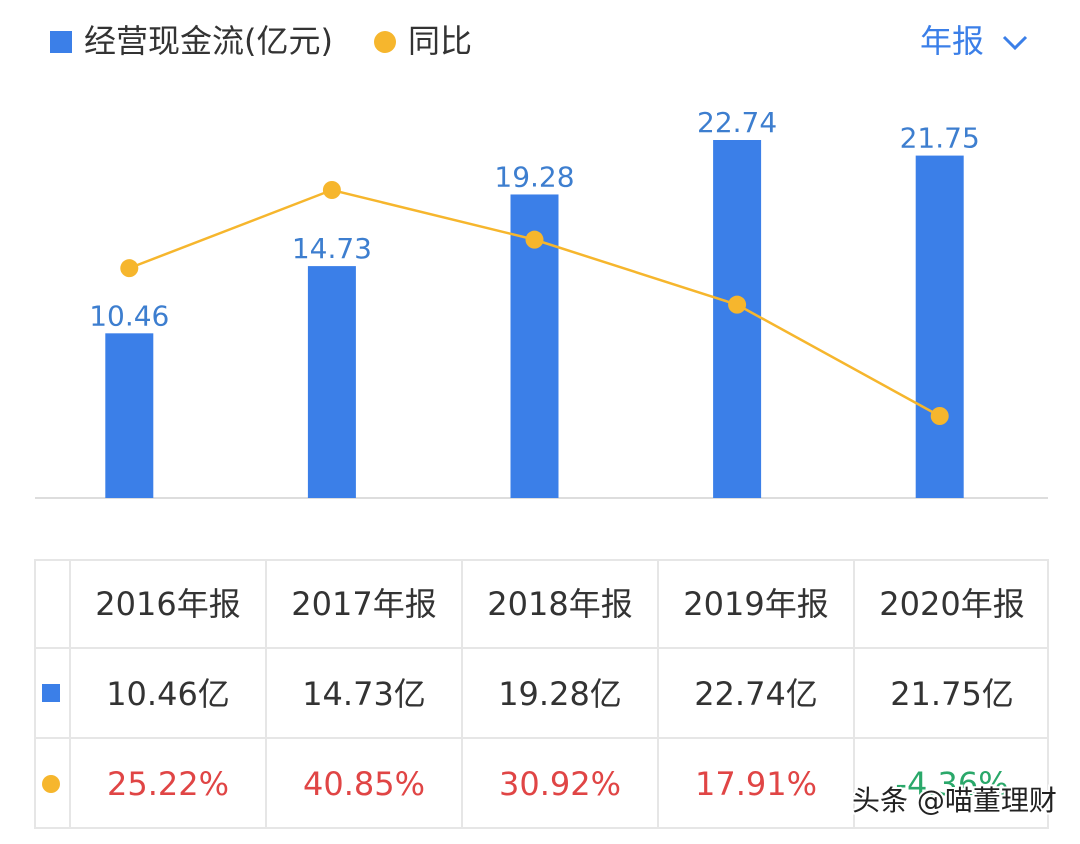  What do you see at coordinates (534, 176) in the screenshot?
I see `data-label: 19.28` at bounding box center [534, 176].